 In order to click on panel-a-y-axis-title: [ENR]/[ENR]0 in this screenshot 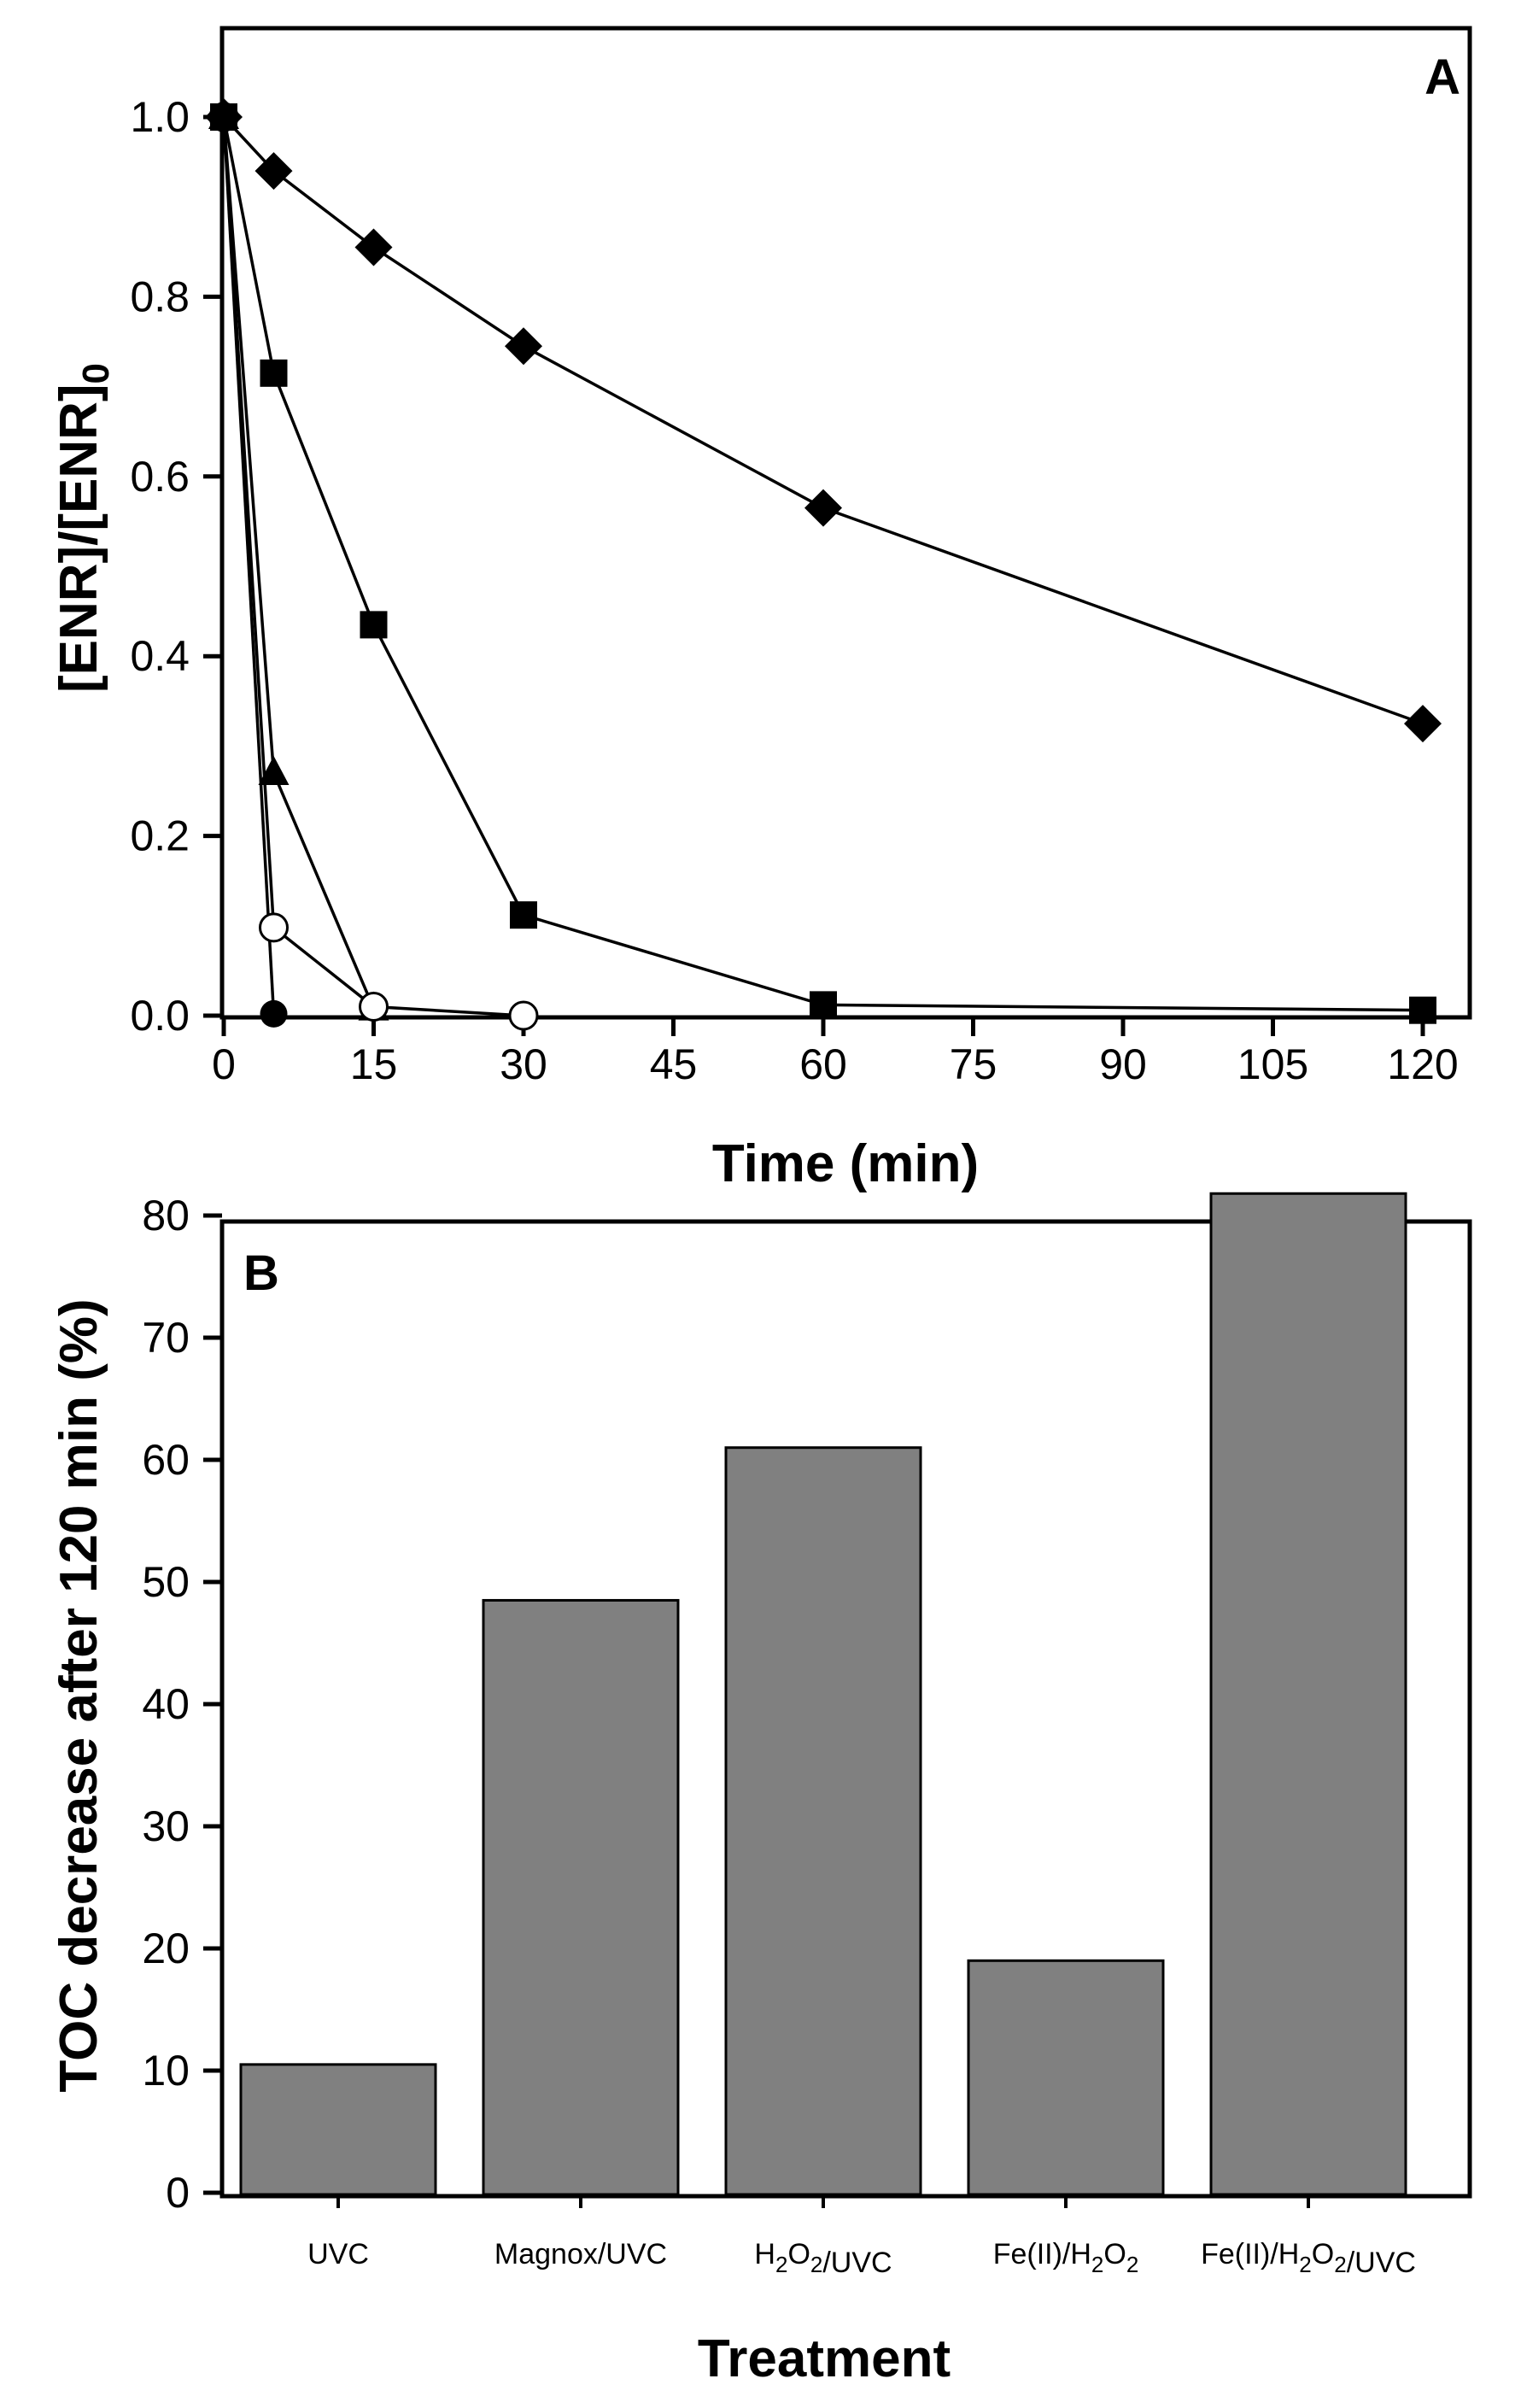, I will do `click(83, 528)`.